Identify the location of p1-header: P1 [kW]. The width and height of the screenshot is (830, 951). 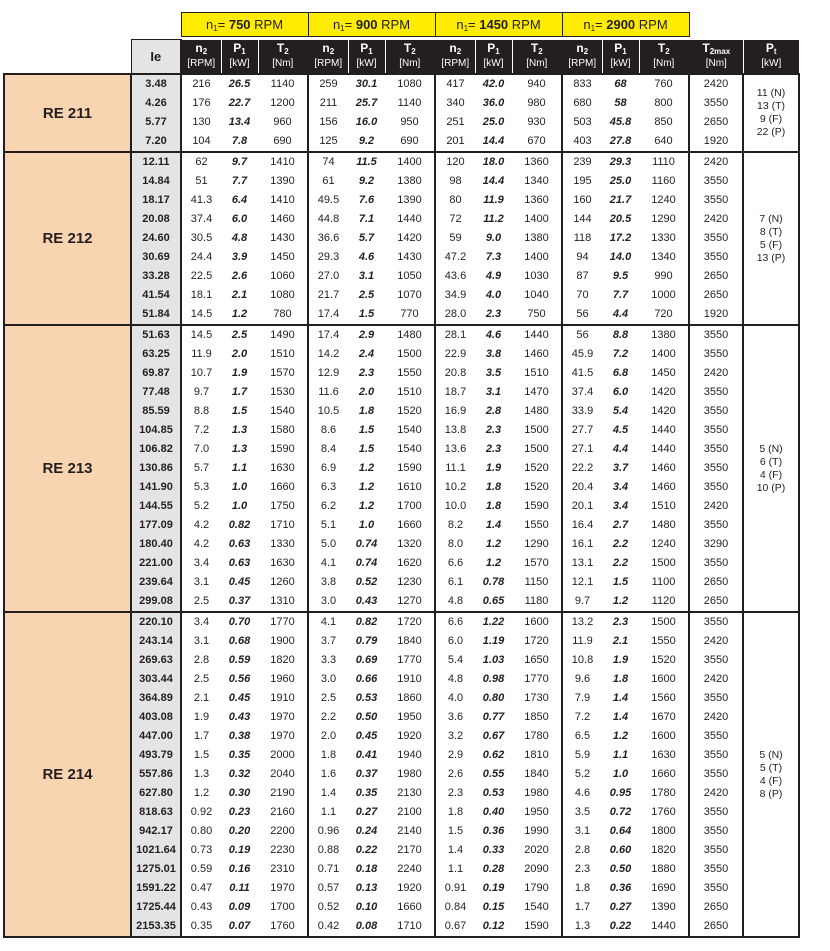
(493, 56).